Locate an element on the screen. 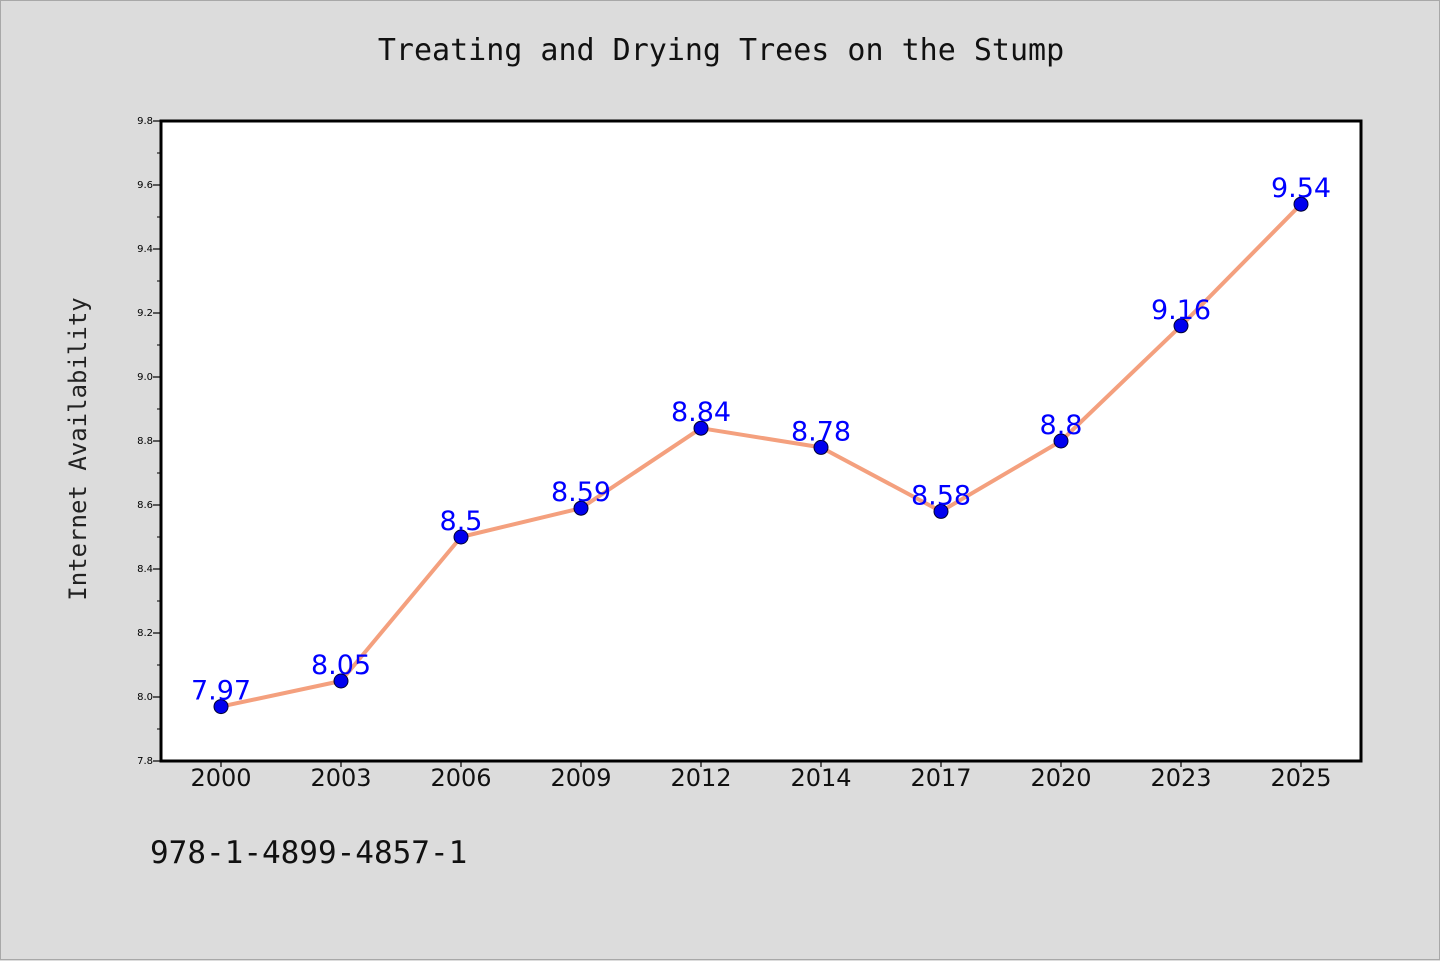 The image size is (1440, 961). data-label: 7.97 is located at coordinates (221, 691).